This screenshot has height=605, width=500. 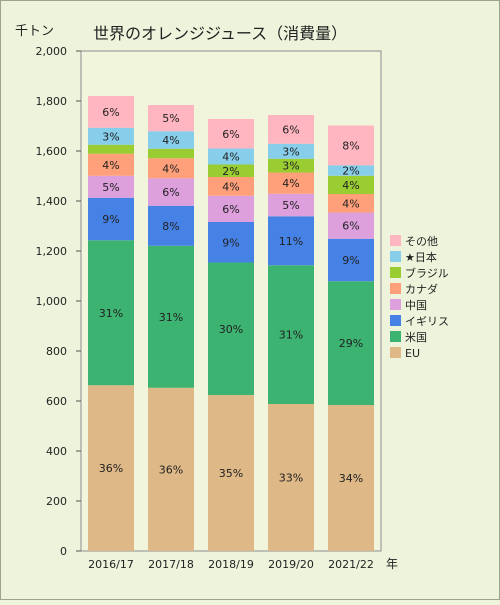 I want to click on y-tick-label: 200, so click(x=56, y=501).